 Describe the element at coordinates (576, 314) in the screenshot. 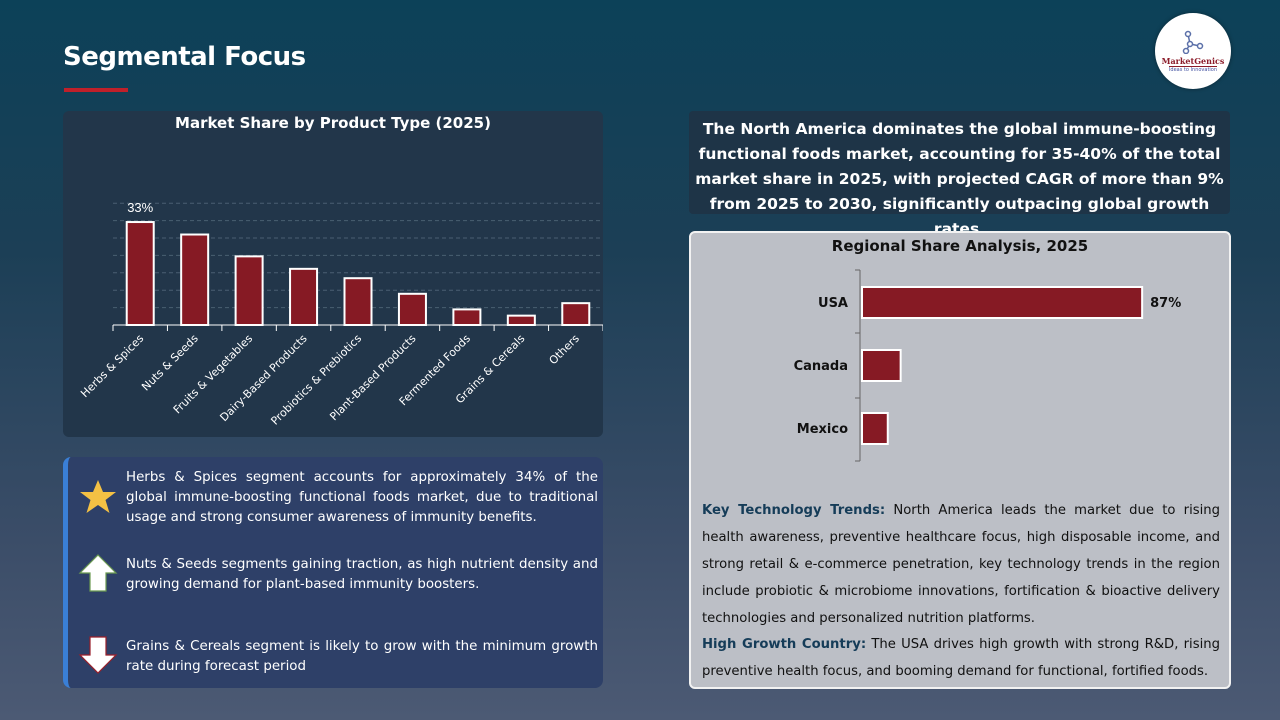

I see `bar-others` at that location.